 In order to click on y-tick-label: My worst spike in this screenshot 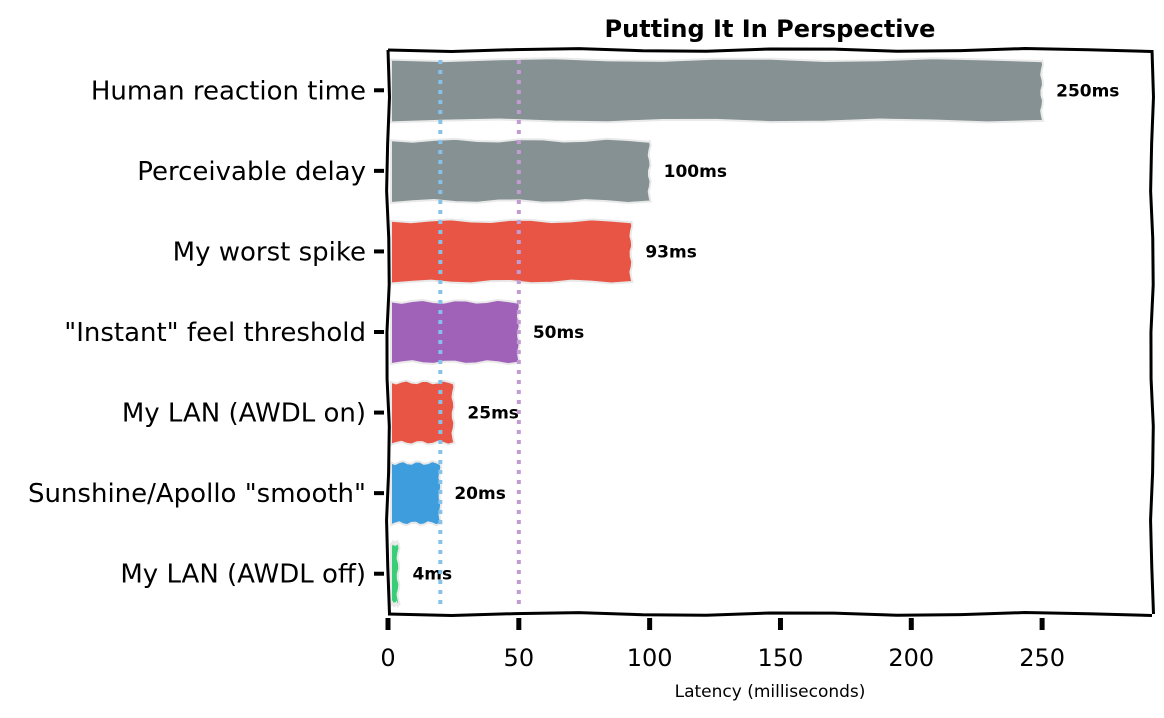, I will do `click(269, 252)`.